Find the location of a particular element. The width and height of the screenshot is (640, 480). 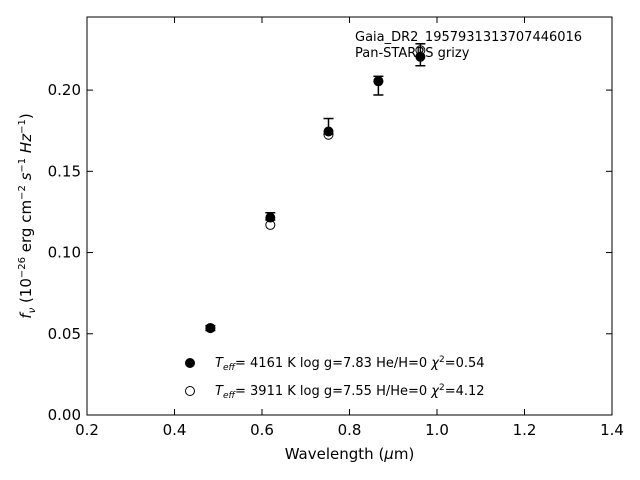

legend-marker-filled is located at coordinates (190, 363).